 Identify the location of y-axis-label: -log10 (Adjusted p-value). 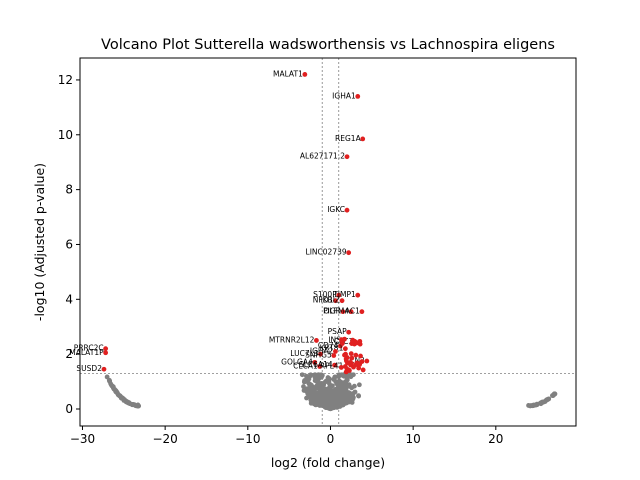
(39, 242).